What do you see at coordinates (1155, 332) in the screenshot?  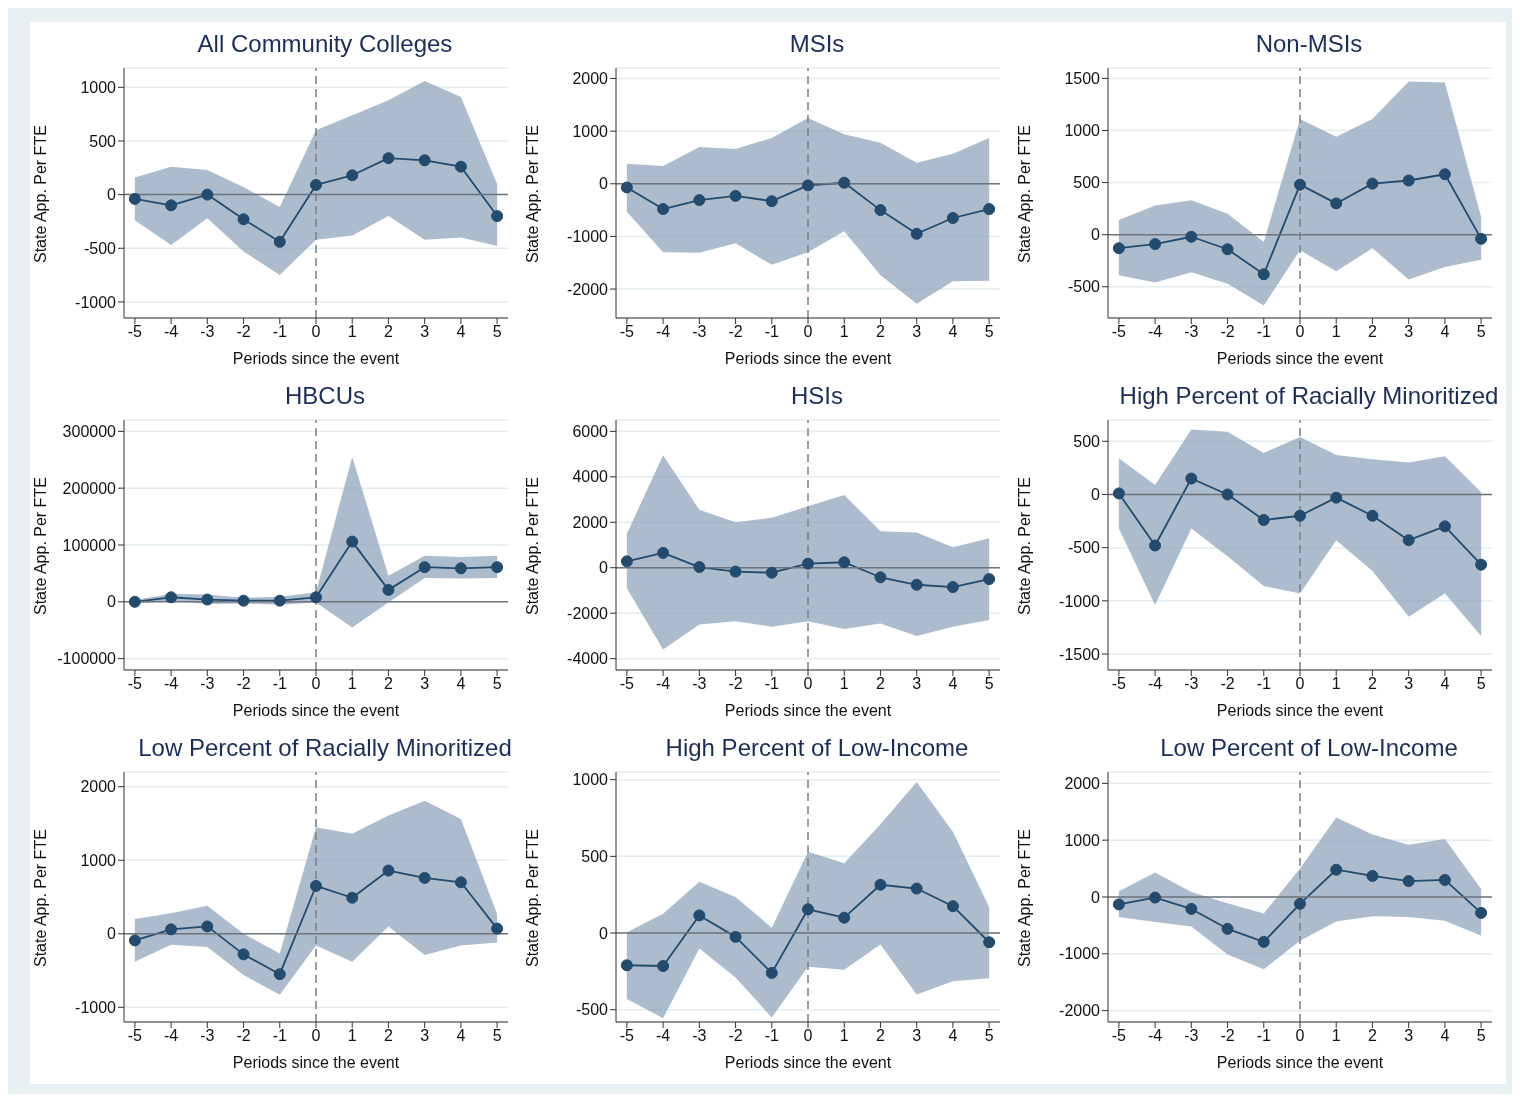 I see `x-tick-label: -4` at bounding box center [1155, 332].